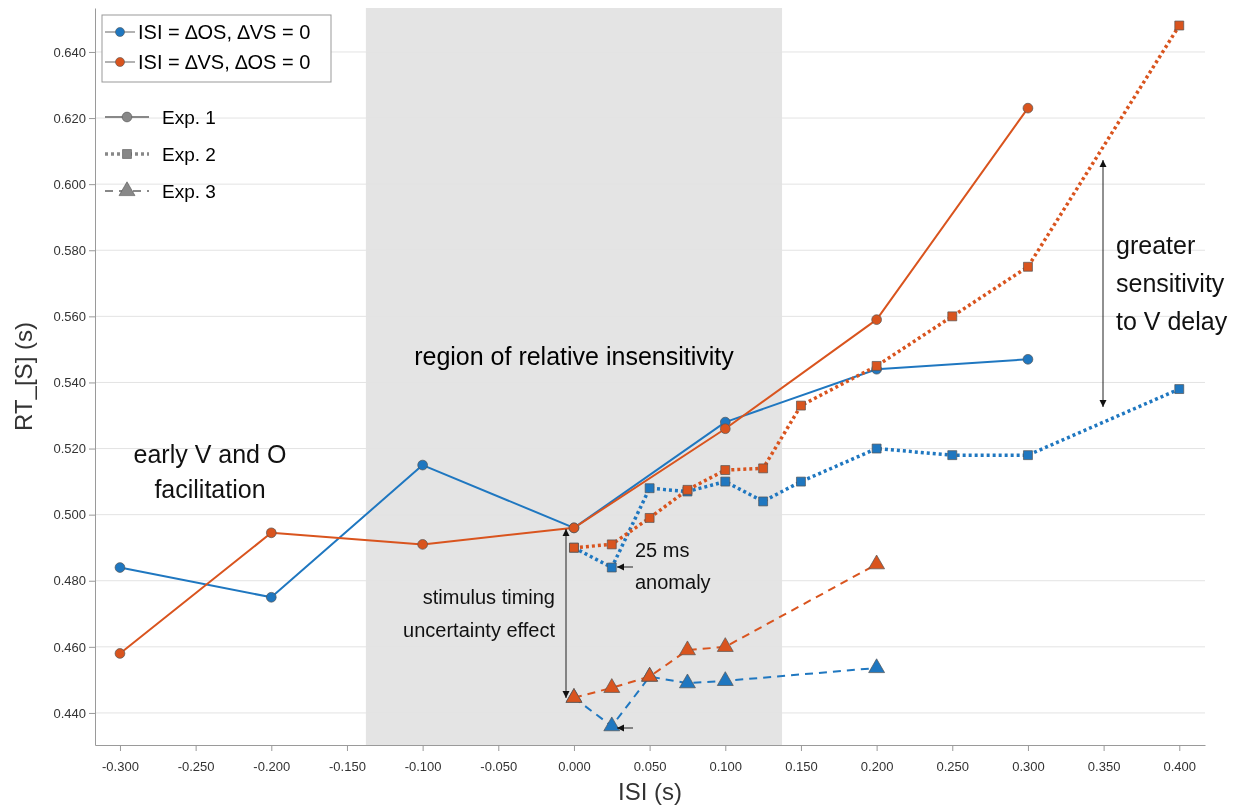  What do you see at coordinates (673, 566) in the screenshot?
I see `annotation: 25 ms anomaly` at bounding box center [673, 566].